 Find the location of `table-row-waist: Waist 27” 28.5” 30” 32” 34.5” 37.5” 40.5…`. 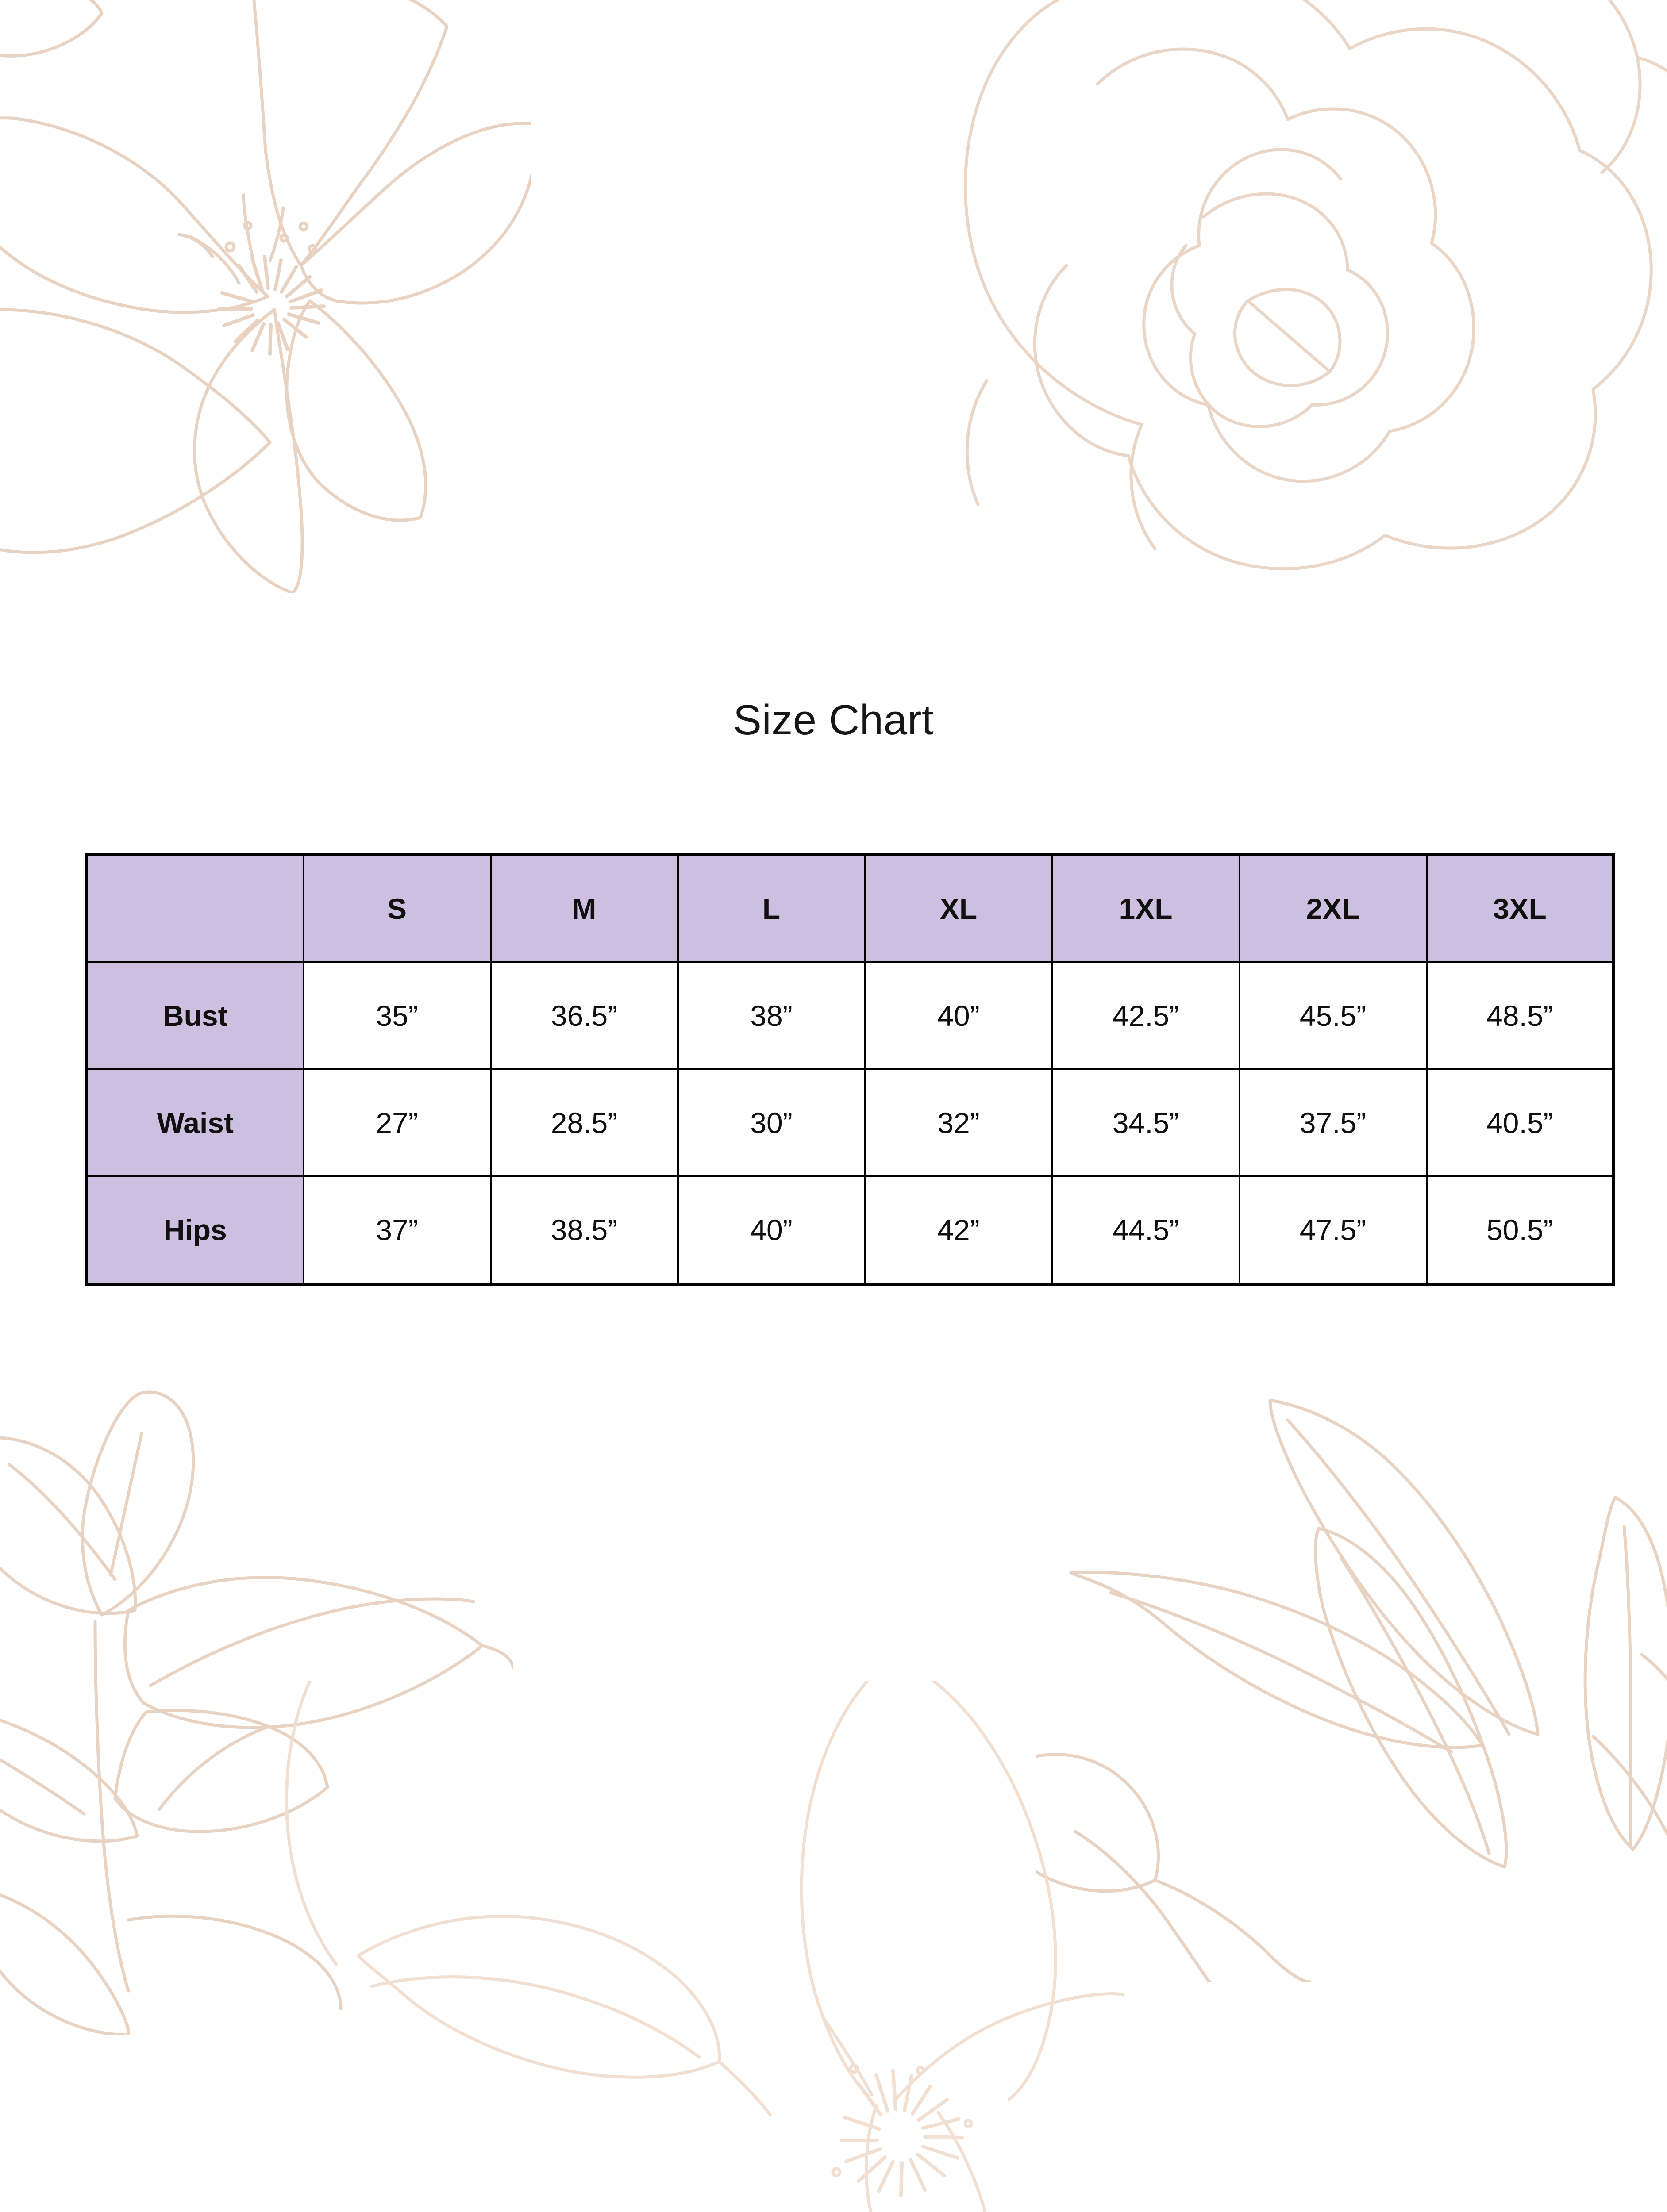

table-row-waist: Waist 27” 28.5” 30” 32” 34.5” 37.5” 40.5… is located at coordinates (850, 1123).